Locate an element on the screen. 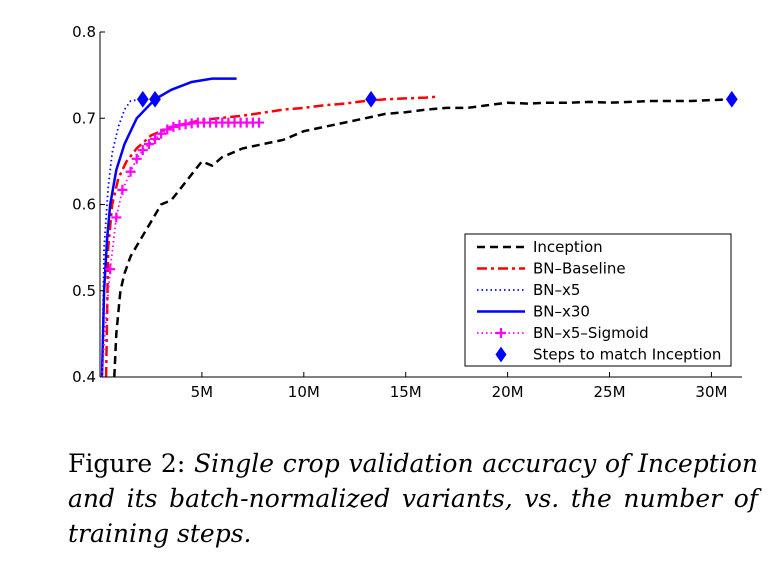 Image resolution: width=772 pixels, height=568 pixels. y-tick-label: 0.4 is located at coordinates (84, 377).